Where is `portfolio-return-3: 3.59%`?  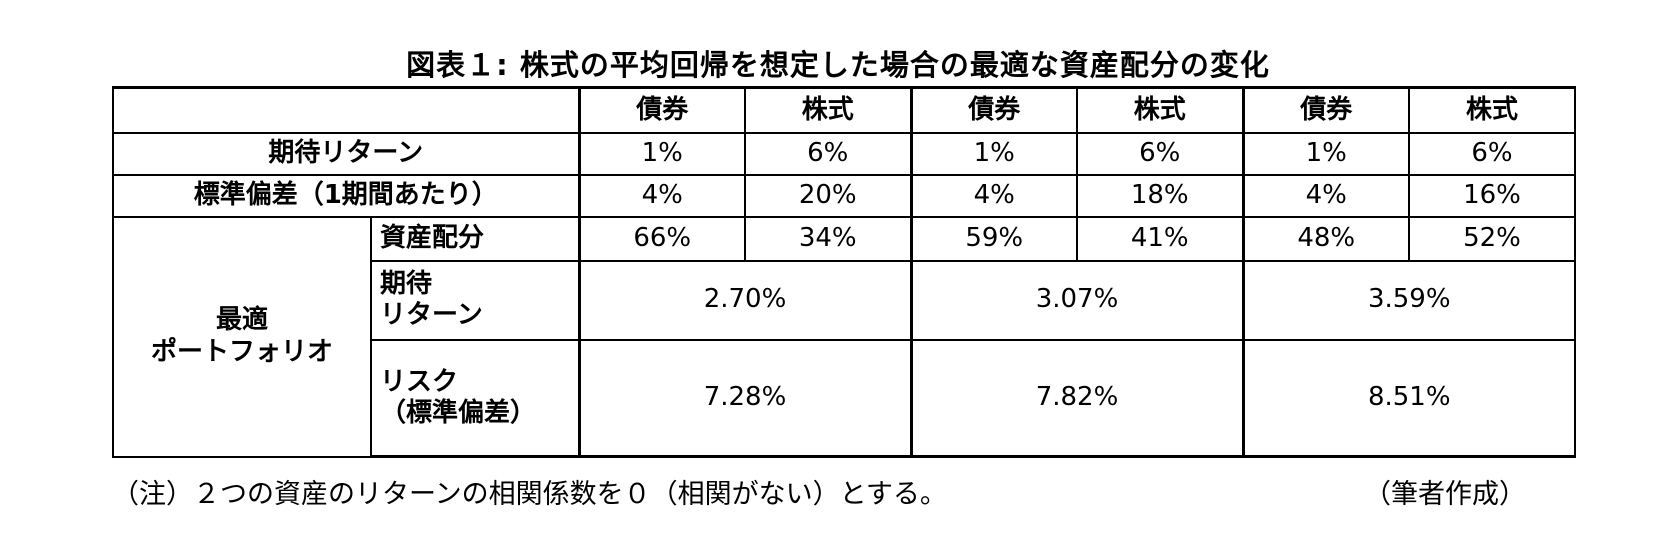 portfolio-return-3: 3.59% is located at coordinates (1408, 300).